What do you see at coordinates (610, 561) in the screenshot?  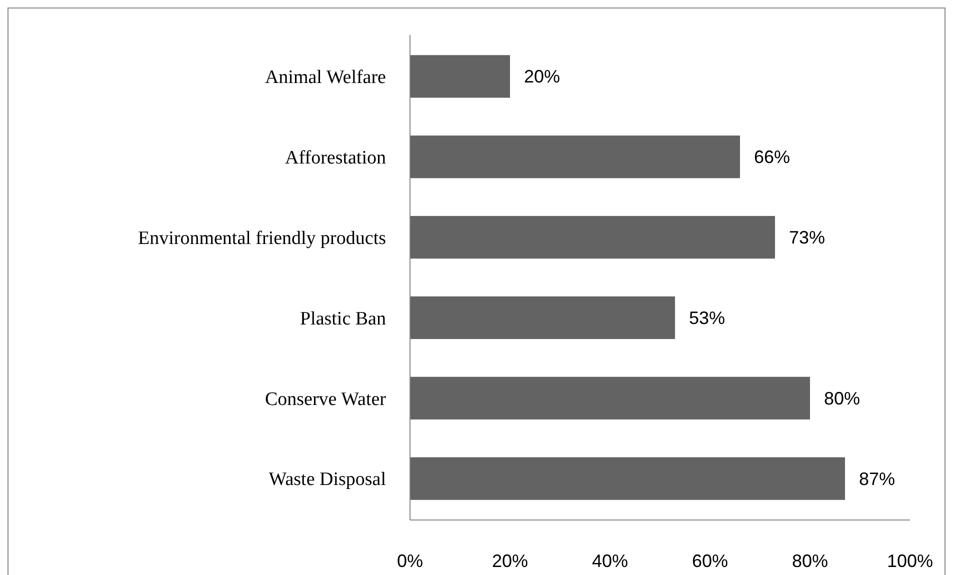 I see `x-tick-label: 40%` at bounding box center [610, 561].